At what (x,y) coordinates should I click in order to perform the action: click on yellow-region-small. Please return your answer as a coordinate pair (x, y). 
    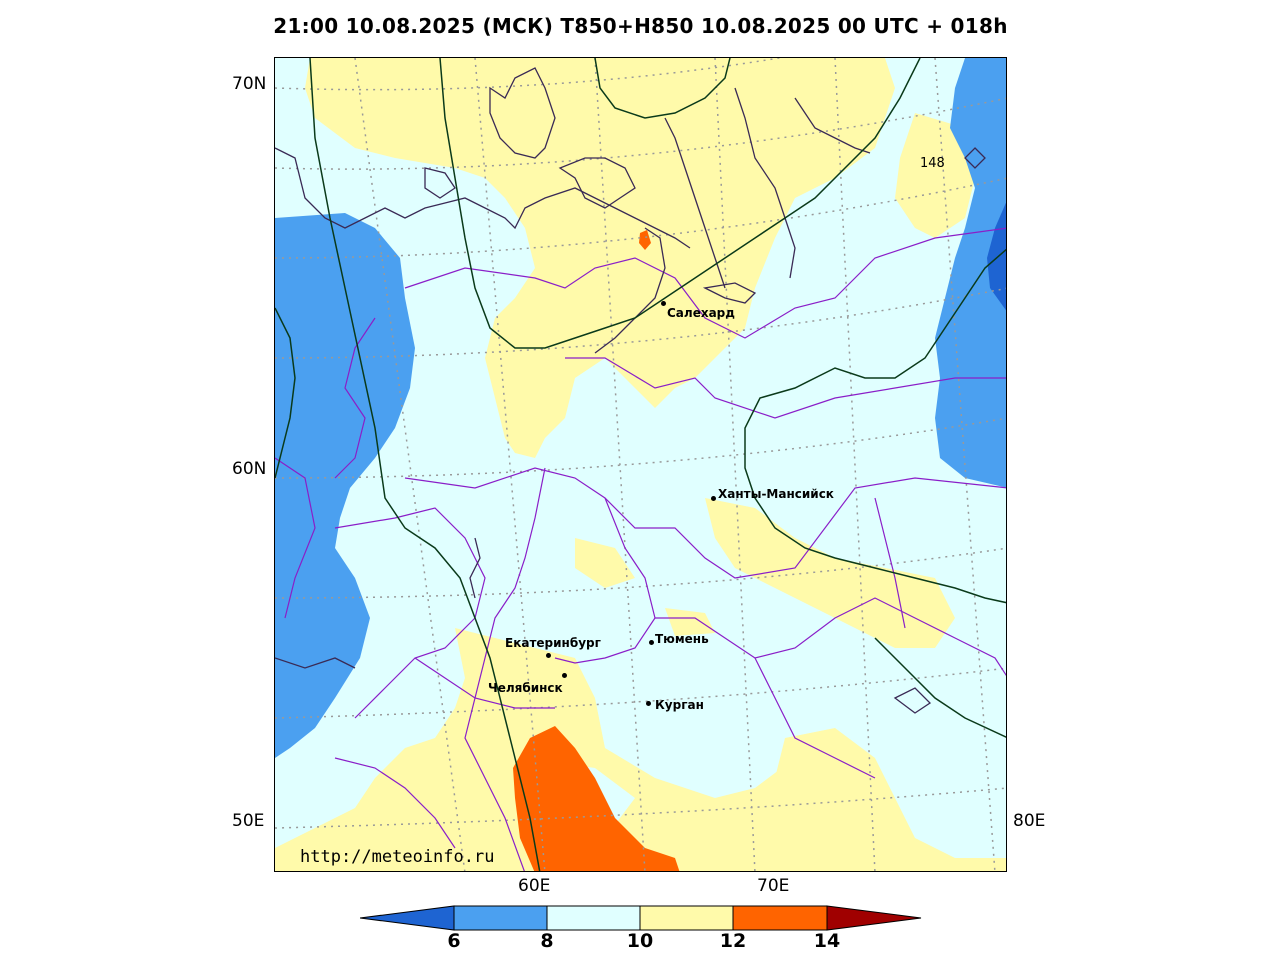
    Looking at the image, I should click on (605, 563).